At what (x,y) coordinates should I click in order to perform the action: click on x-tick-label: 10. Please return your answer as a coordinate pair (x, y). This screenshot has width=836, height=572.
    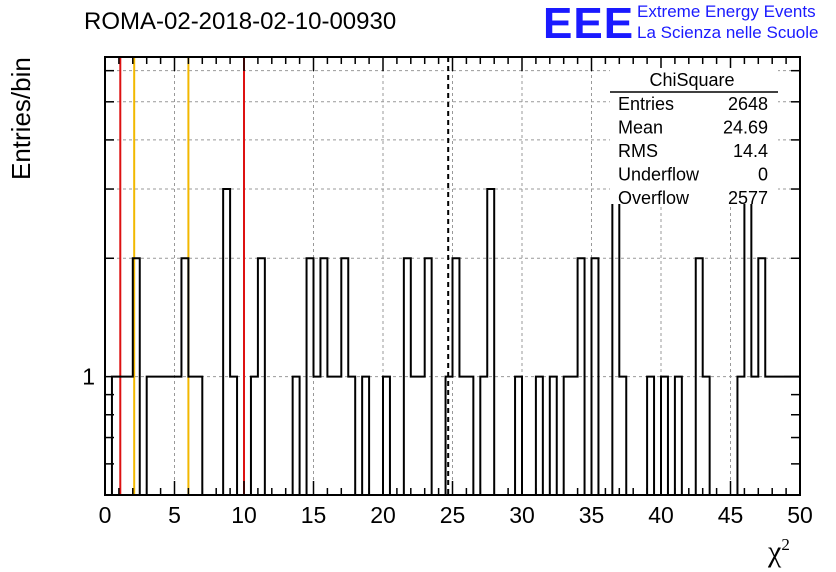
    Looking at the image, I should click on (244, 515).